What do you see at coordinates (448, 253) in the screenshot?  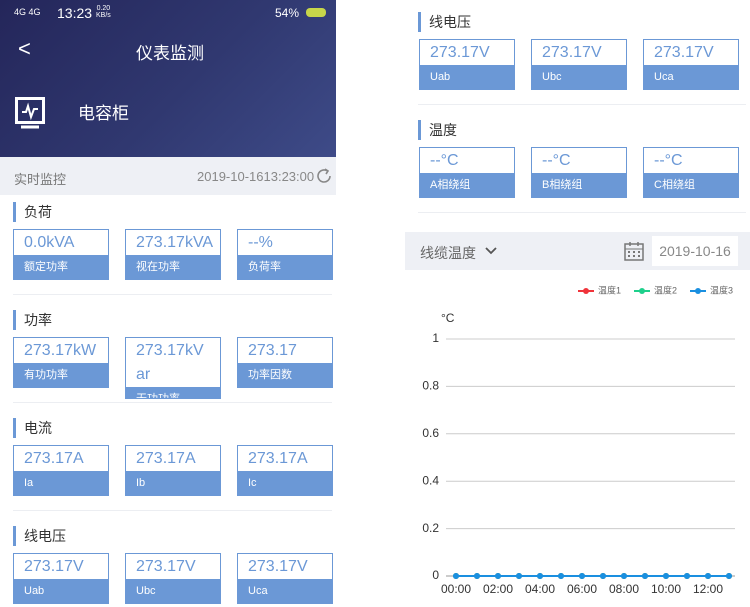 I see `filter-label: 线缆温度` at bounding box center [448, 253].